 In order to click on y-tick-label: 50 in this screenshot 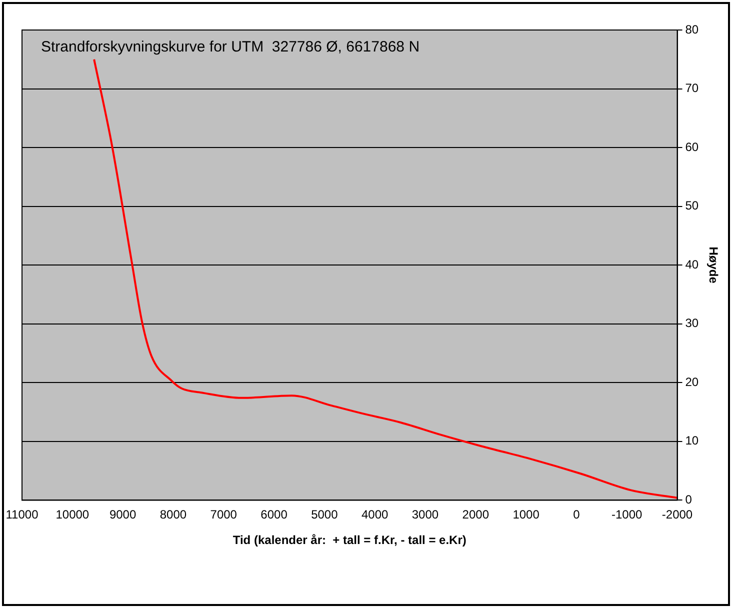, I will do `click(692, 205)`.